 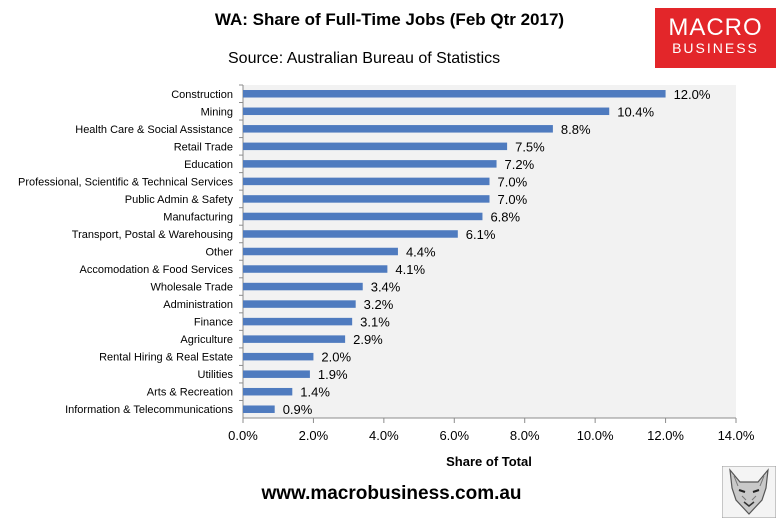 I want to click on data-label: 10.4%, so click(x=635, y=111).